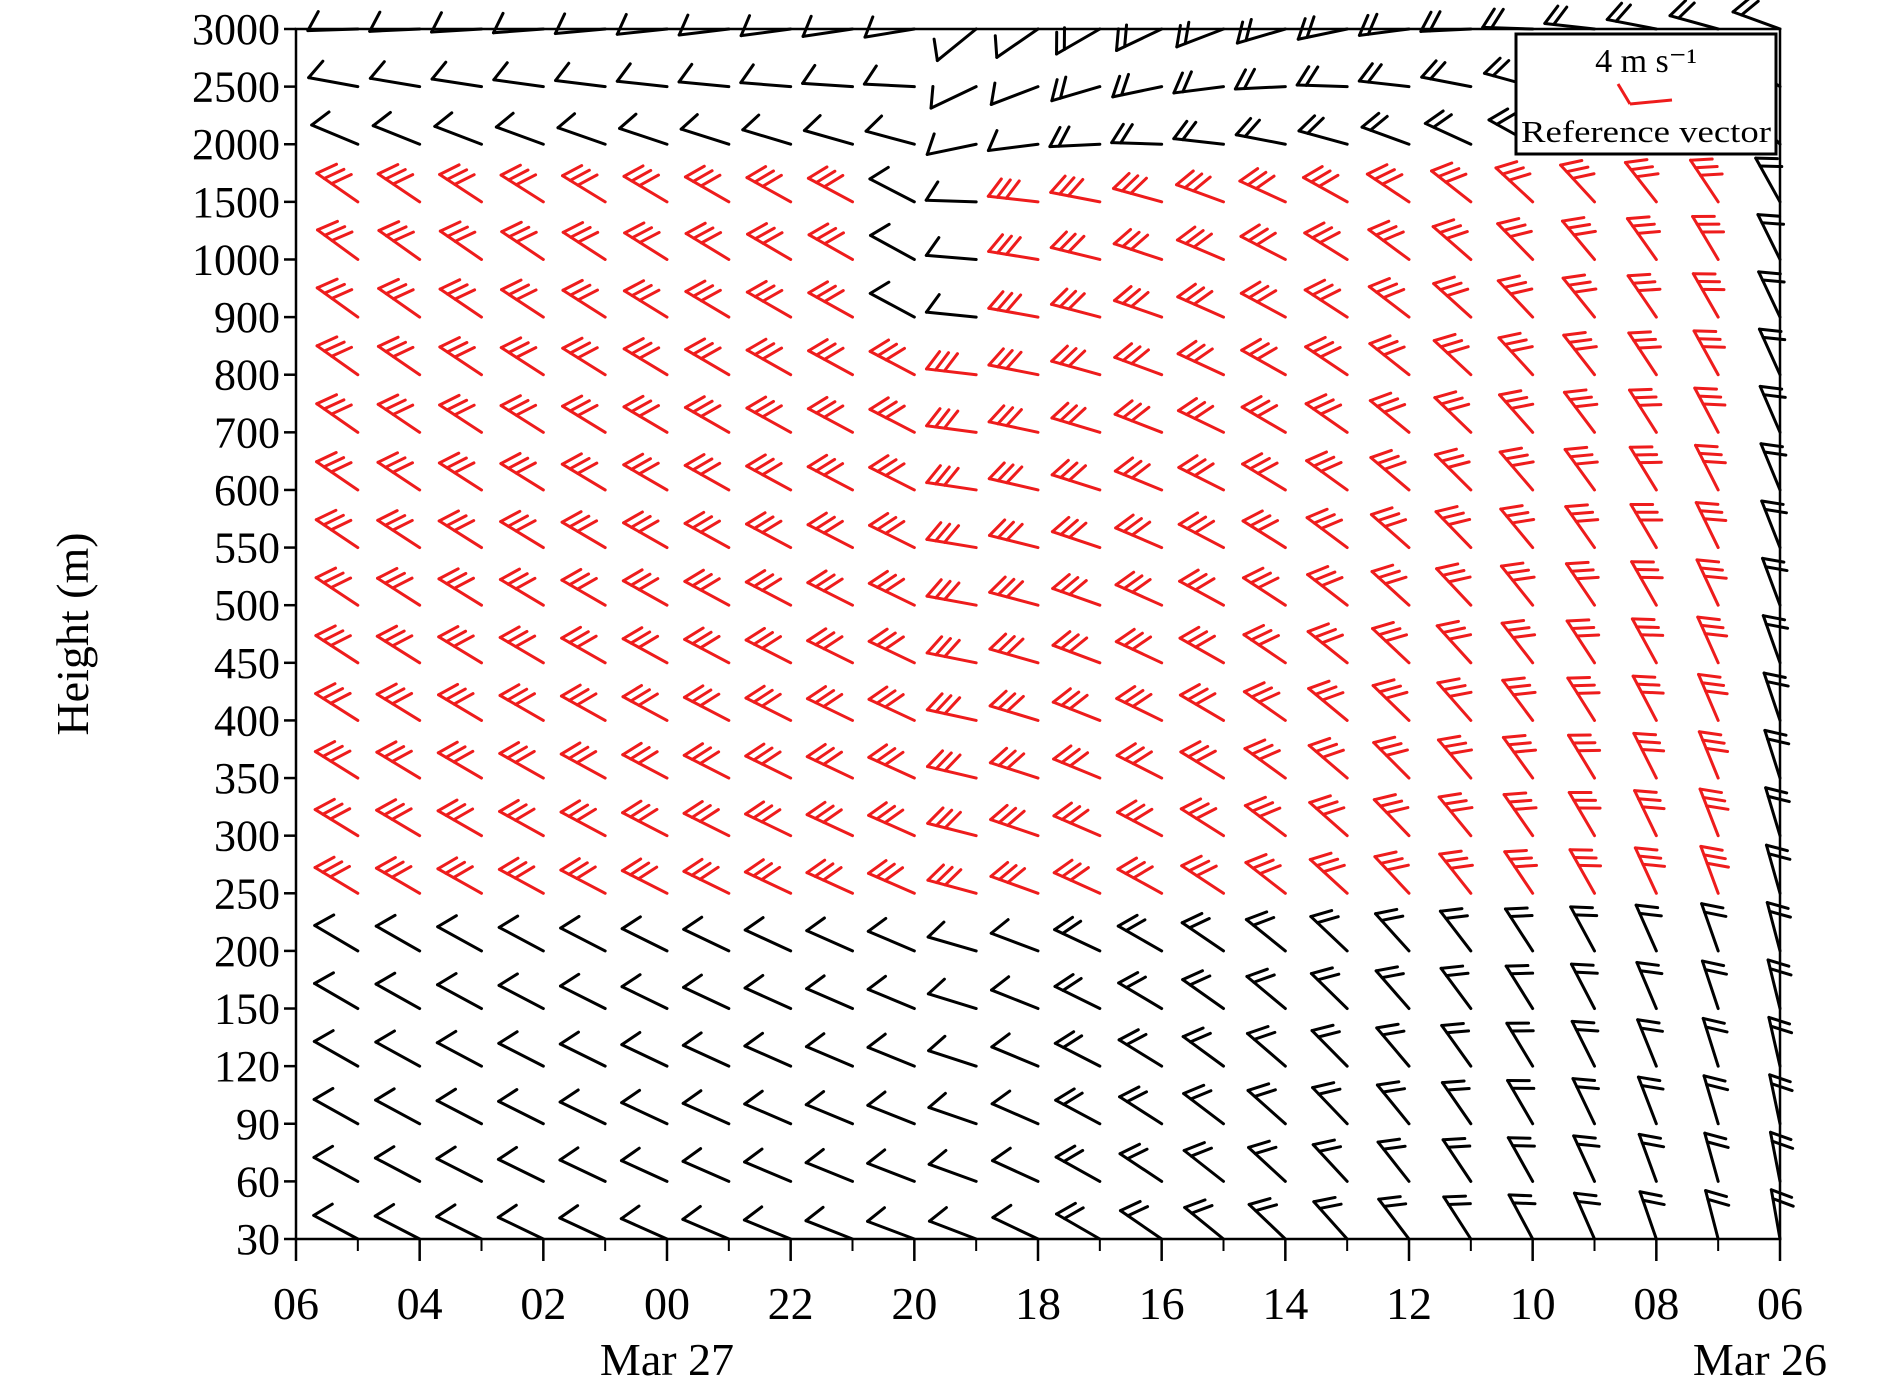  I want to click on x-tick-label: 16, so click(1162, 1303).